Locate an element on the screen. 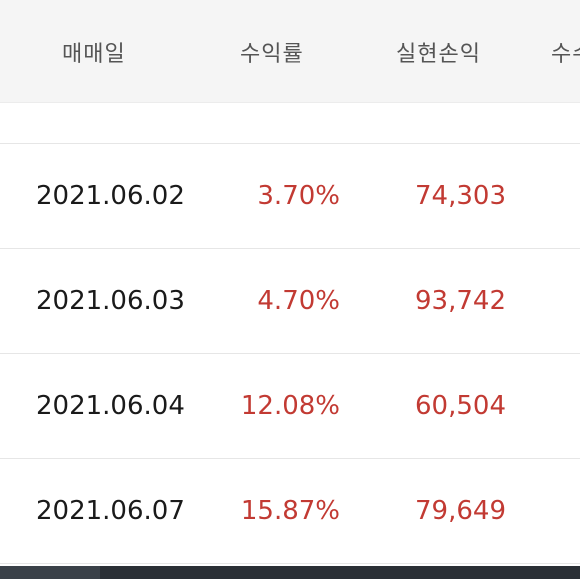 This screenshot has height=579, width=580. table-spacer is located at coordinates (290, 123).